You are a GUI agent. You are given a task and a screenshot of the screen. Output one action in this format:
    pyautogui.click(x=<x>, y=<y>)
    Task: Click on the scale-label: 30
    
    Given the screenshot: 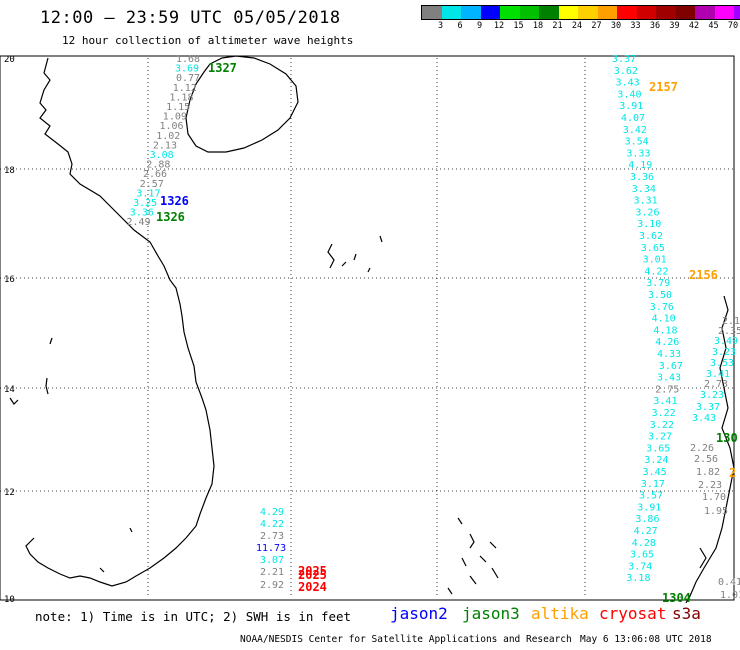 What is the action you would take?
    pyautogui.click(x=616, y=26)
    